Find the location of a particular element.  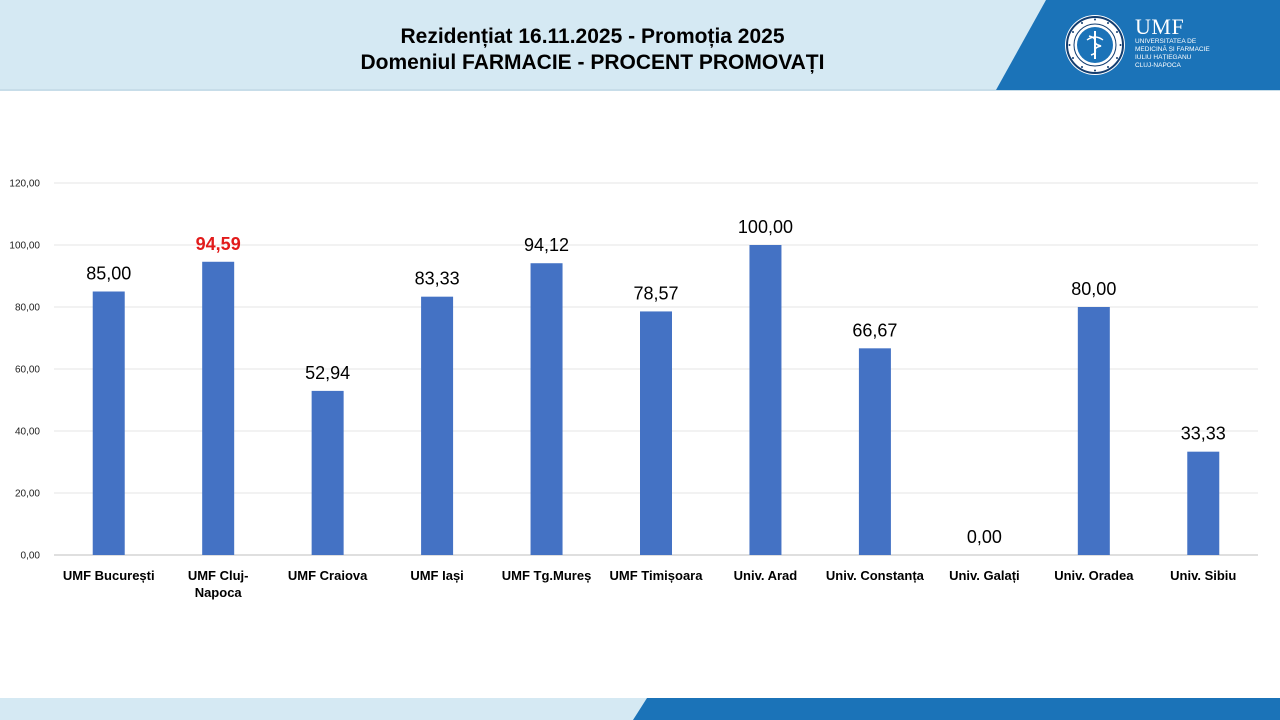

y-tick-label: 40,00 is located at coordinates (27, 432).